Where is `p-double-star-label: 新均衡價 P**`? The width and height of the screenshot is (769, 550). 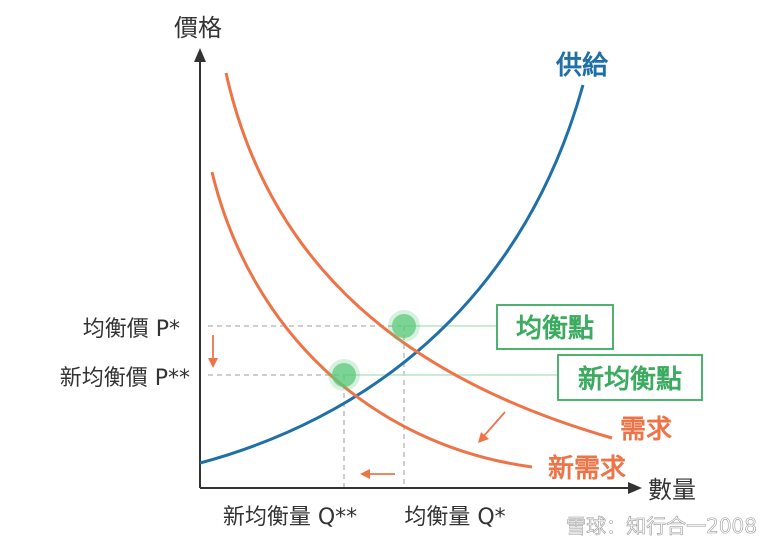 p-double-star-label: 新均衡價 P** is located at coordinates (125, 378).